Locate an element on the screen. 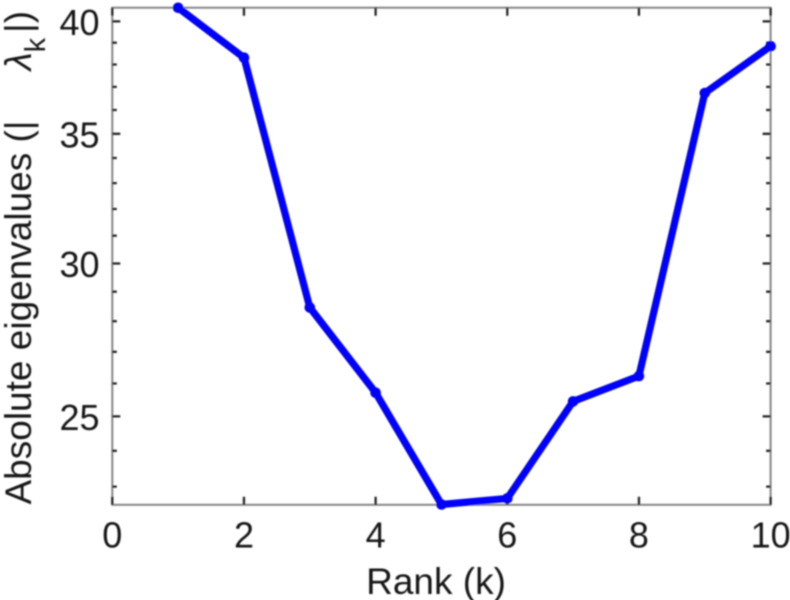 This screenshot has height=600, width=790. svg-text: 30 is located at coordinates (79, 264).